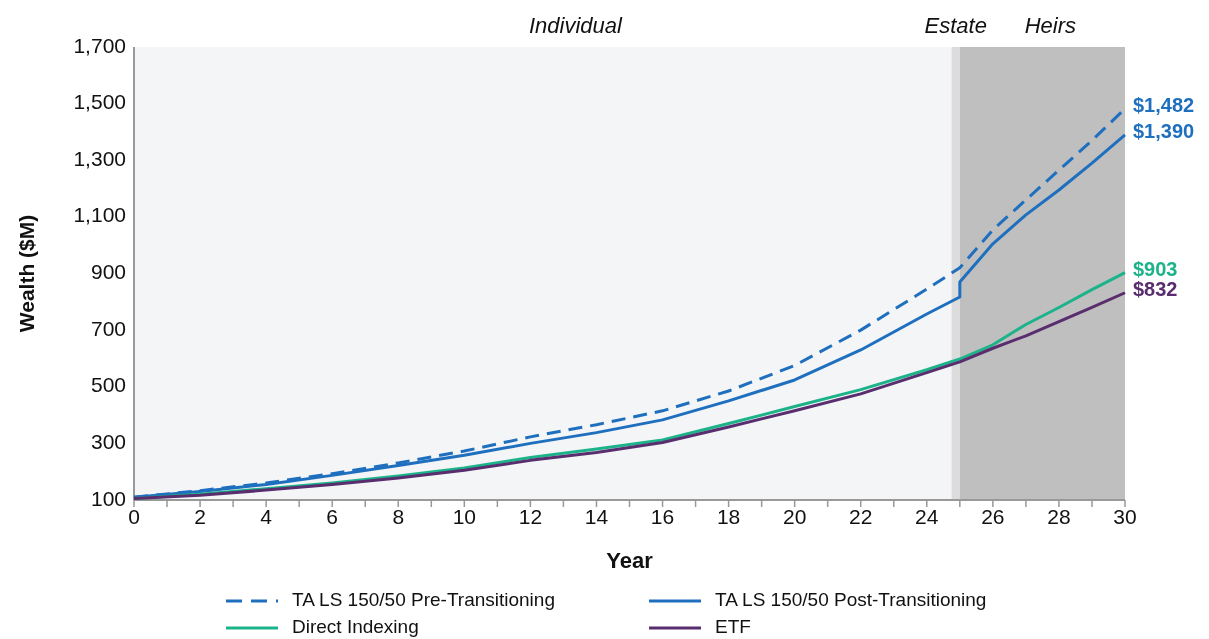 The image size is (1209, 639). Describe the element at coordinates (1155, 289) in the screenshot. I see `data-label: $832` at that location.